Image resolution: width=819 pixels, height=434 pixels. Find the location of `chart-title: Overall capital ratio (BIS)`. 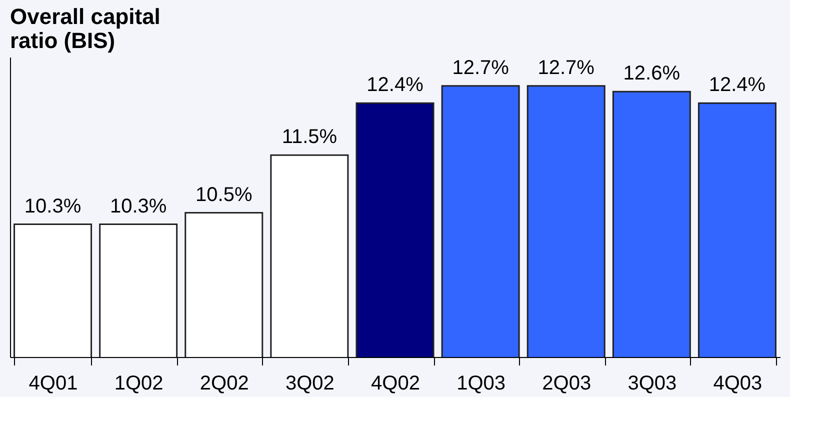

chart-title: Overall capital ratio (BIS) is located at coordinates (85, 28).